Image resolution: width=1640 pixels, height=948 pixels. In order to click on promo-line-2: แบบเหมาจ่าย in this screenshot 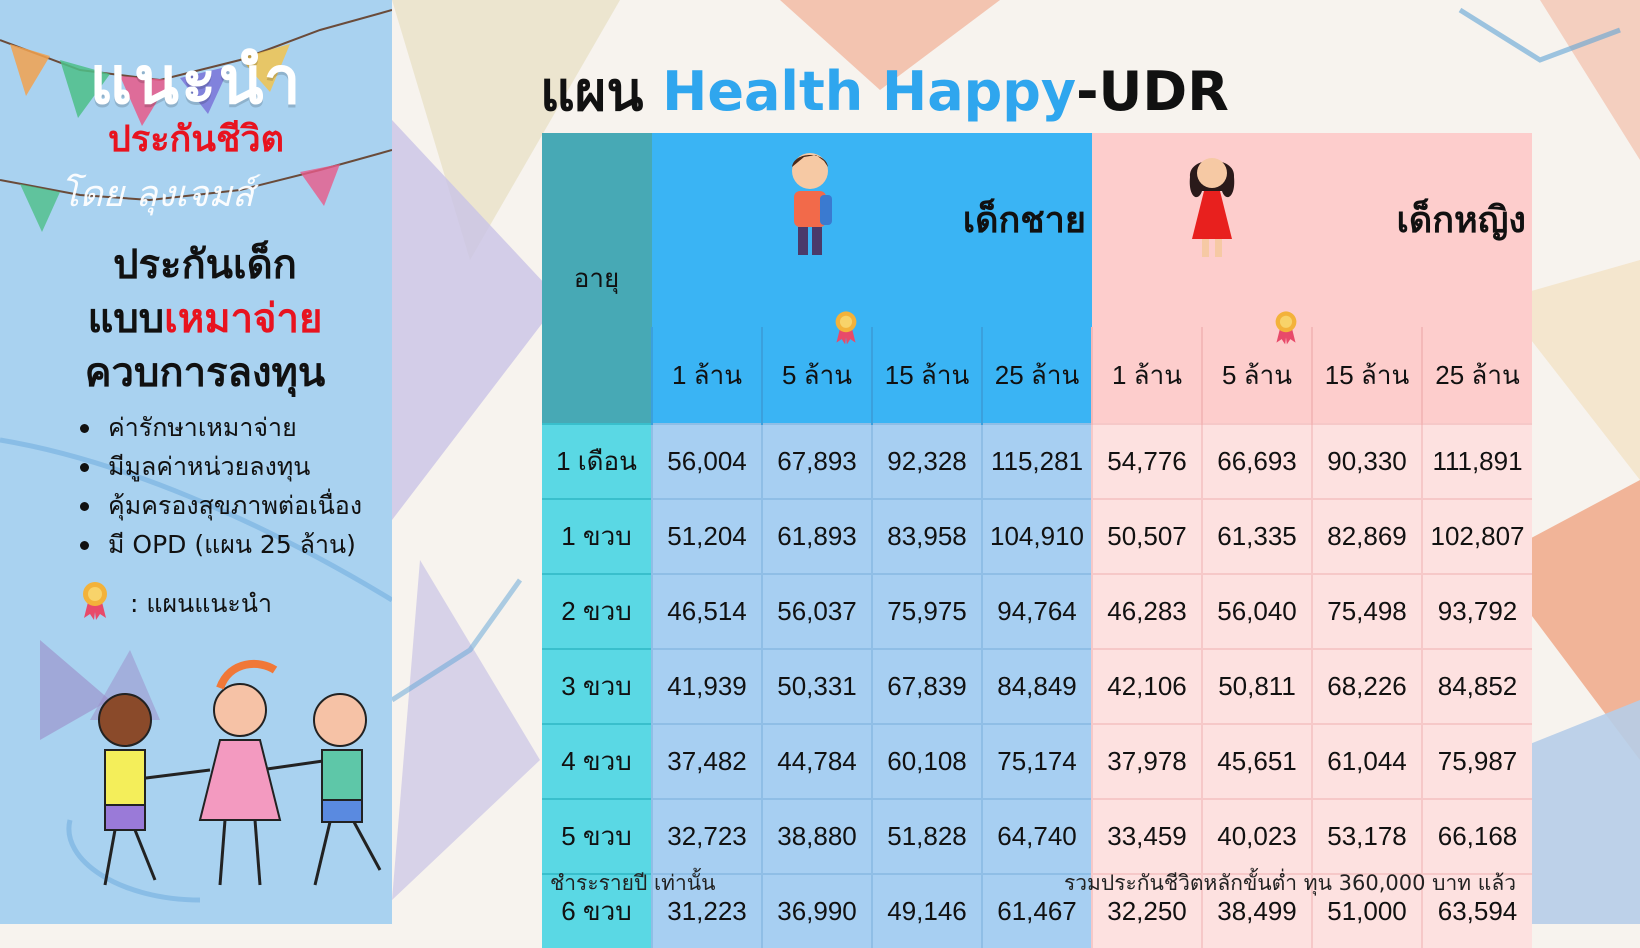, I will do `click(196, 319)`.